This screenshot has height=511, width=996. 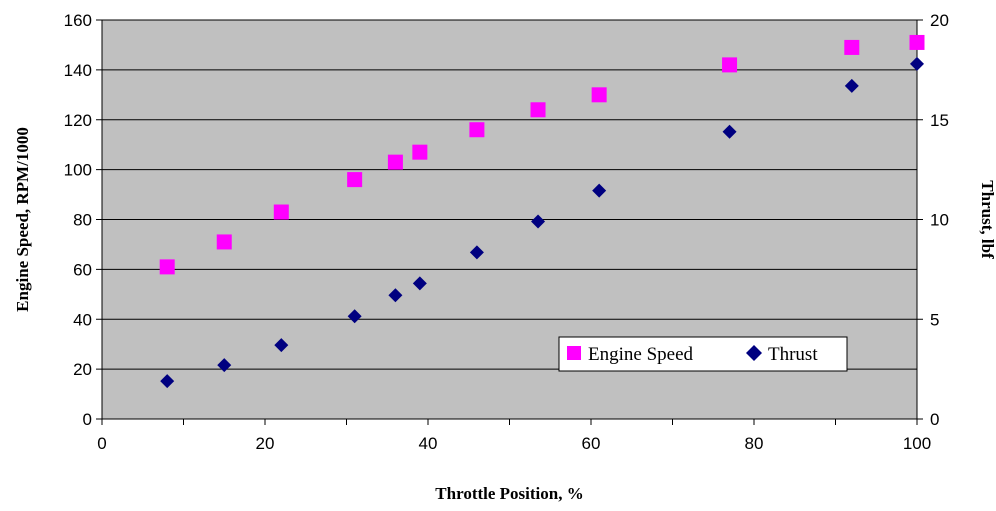 What do you see at coordinates (78, 170) in the screenshot?
I see `y-tick-label: 100` at bounding box center [78, 170].